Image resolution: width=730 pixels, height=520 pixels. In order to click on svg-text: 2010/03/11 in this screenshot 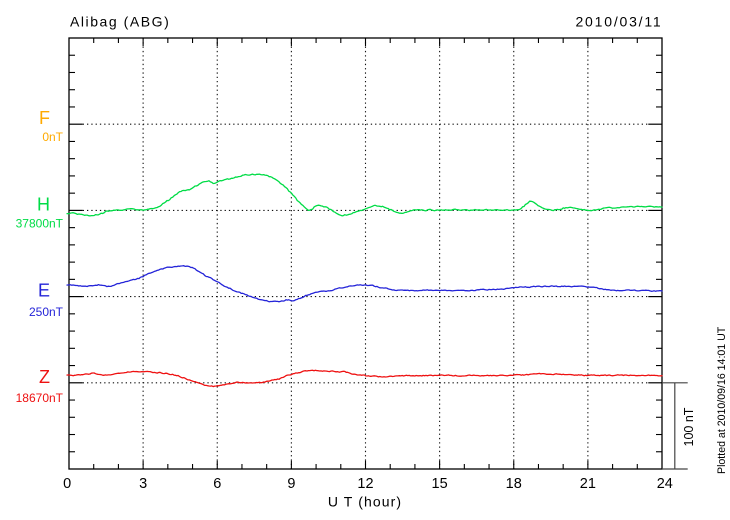, I will do `click(618, 22)`.